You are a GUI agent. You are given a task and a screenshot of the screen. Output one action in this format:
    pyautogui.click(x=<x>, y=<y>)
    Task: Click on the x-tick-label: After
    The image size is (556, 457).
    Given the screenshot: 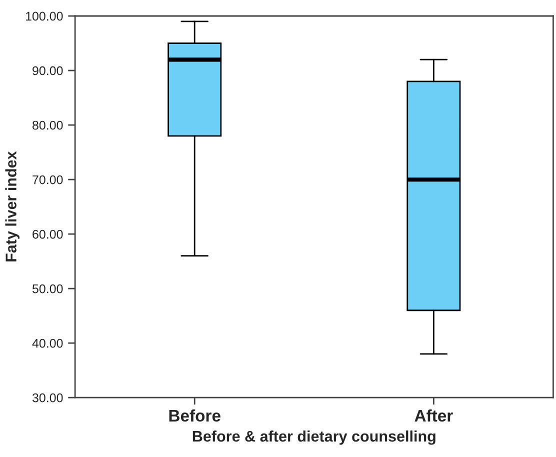 What is the action you would take?
    pyautogui.click(x=433, y=415)
    